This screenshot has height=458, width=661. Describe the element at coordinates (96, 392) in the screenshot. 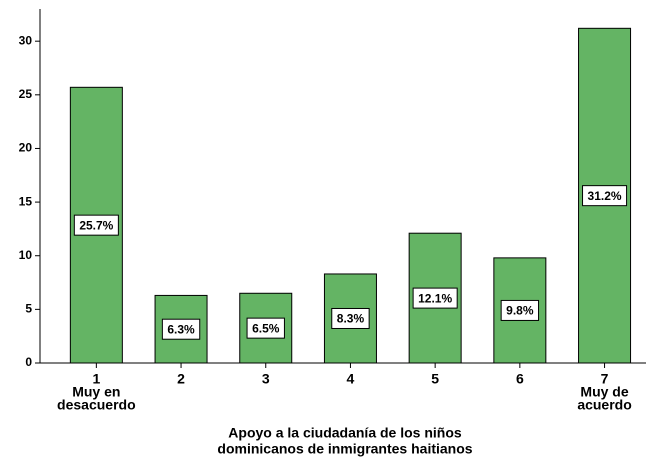

I see `x-tick-sublabel: Muy en` at that location.